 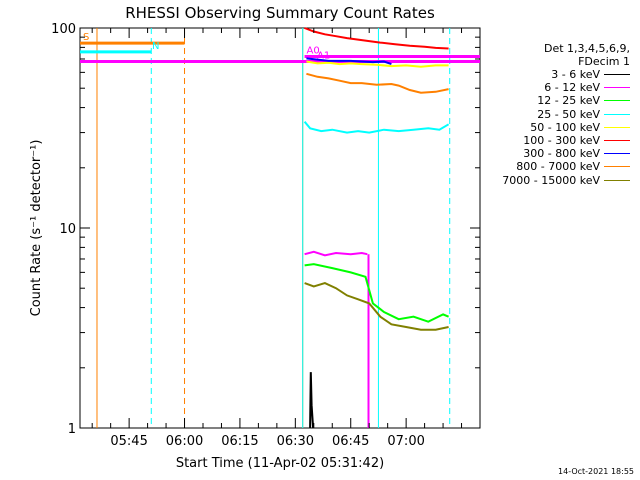 I want to click on legend-header-line-2: FDecim 1, so click(x=604, y=61).